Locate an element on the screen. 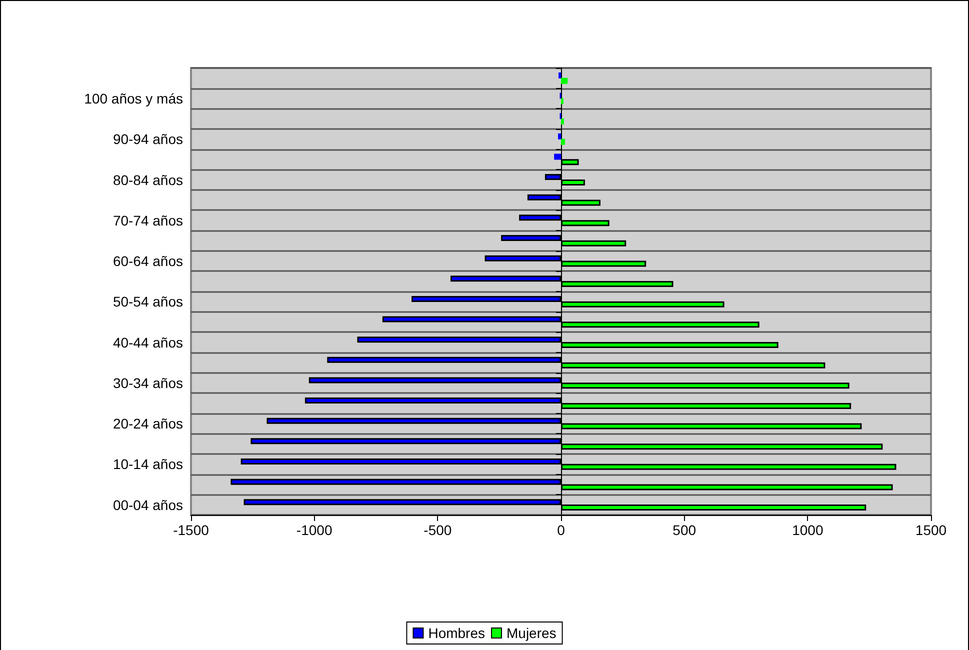 The height and width of the screenshot is (650, 969). y-tick-label: 50-54 años is located at coordinates (147, 302).